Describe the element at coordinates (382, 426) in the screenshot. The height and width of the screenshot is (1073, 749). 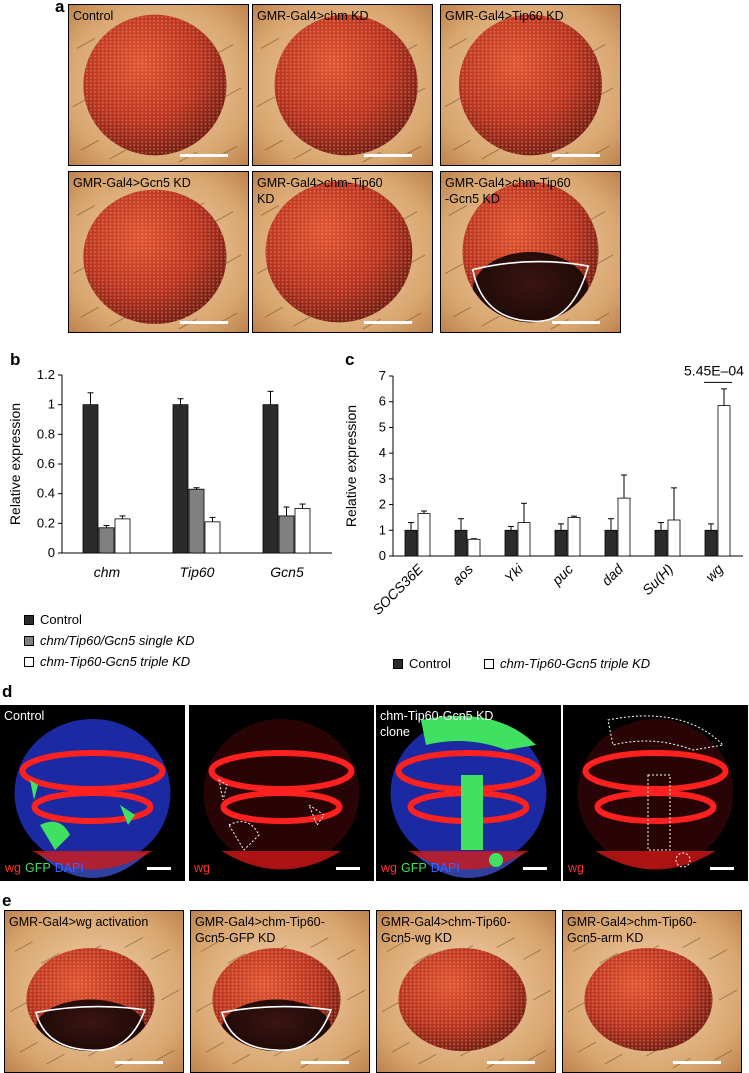
I see `y-tick-label: 5` at that location.